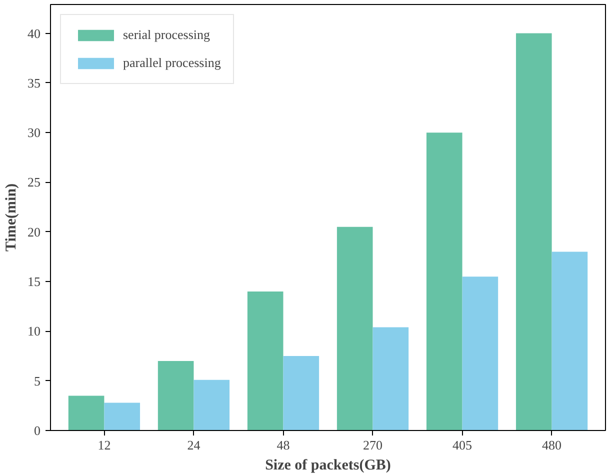 Image resolution: width=611 pixels, height=476 pixels. What do you see at coordinates (194, 445) in the screenshot?
I see `x-tick-label: 24` at bounding box center [194, 445].